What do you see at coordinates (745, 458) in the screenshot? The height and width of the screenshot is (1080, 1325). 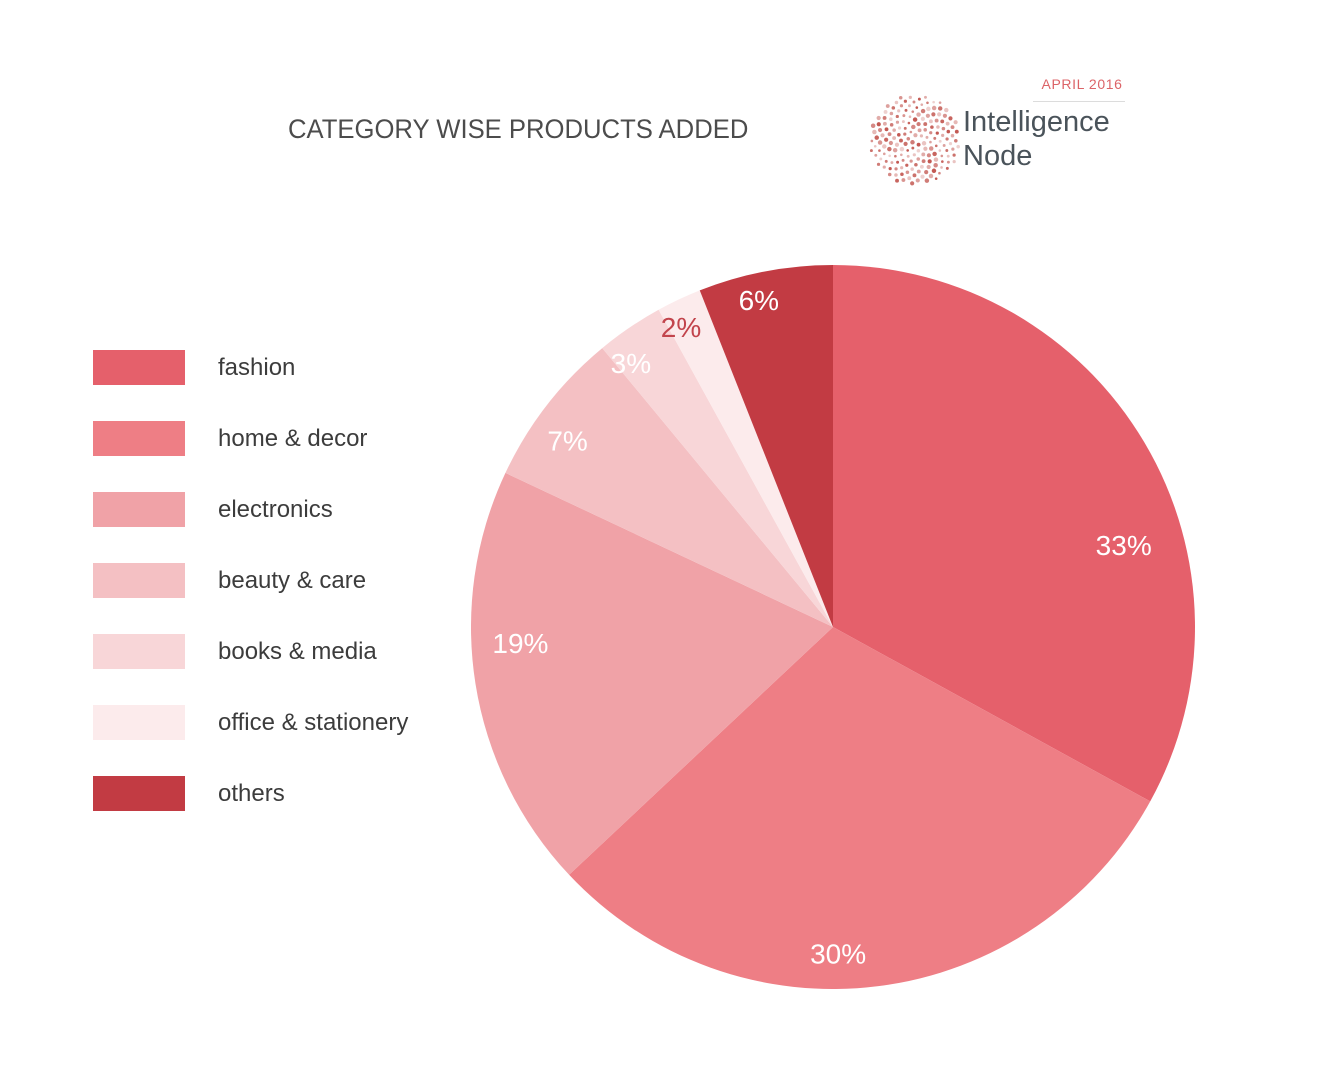 I see `pie-slice-office-stationery` at bounding box center [745, 458].